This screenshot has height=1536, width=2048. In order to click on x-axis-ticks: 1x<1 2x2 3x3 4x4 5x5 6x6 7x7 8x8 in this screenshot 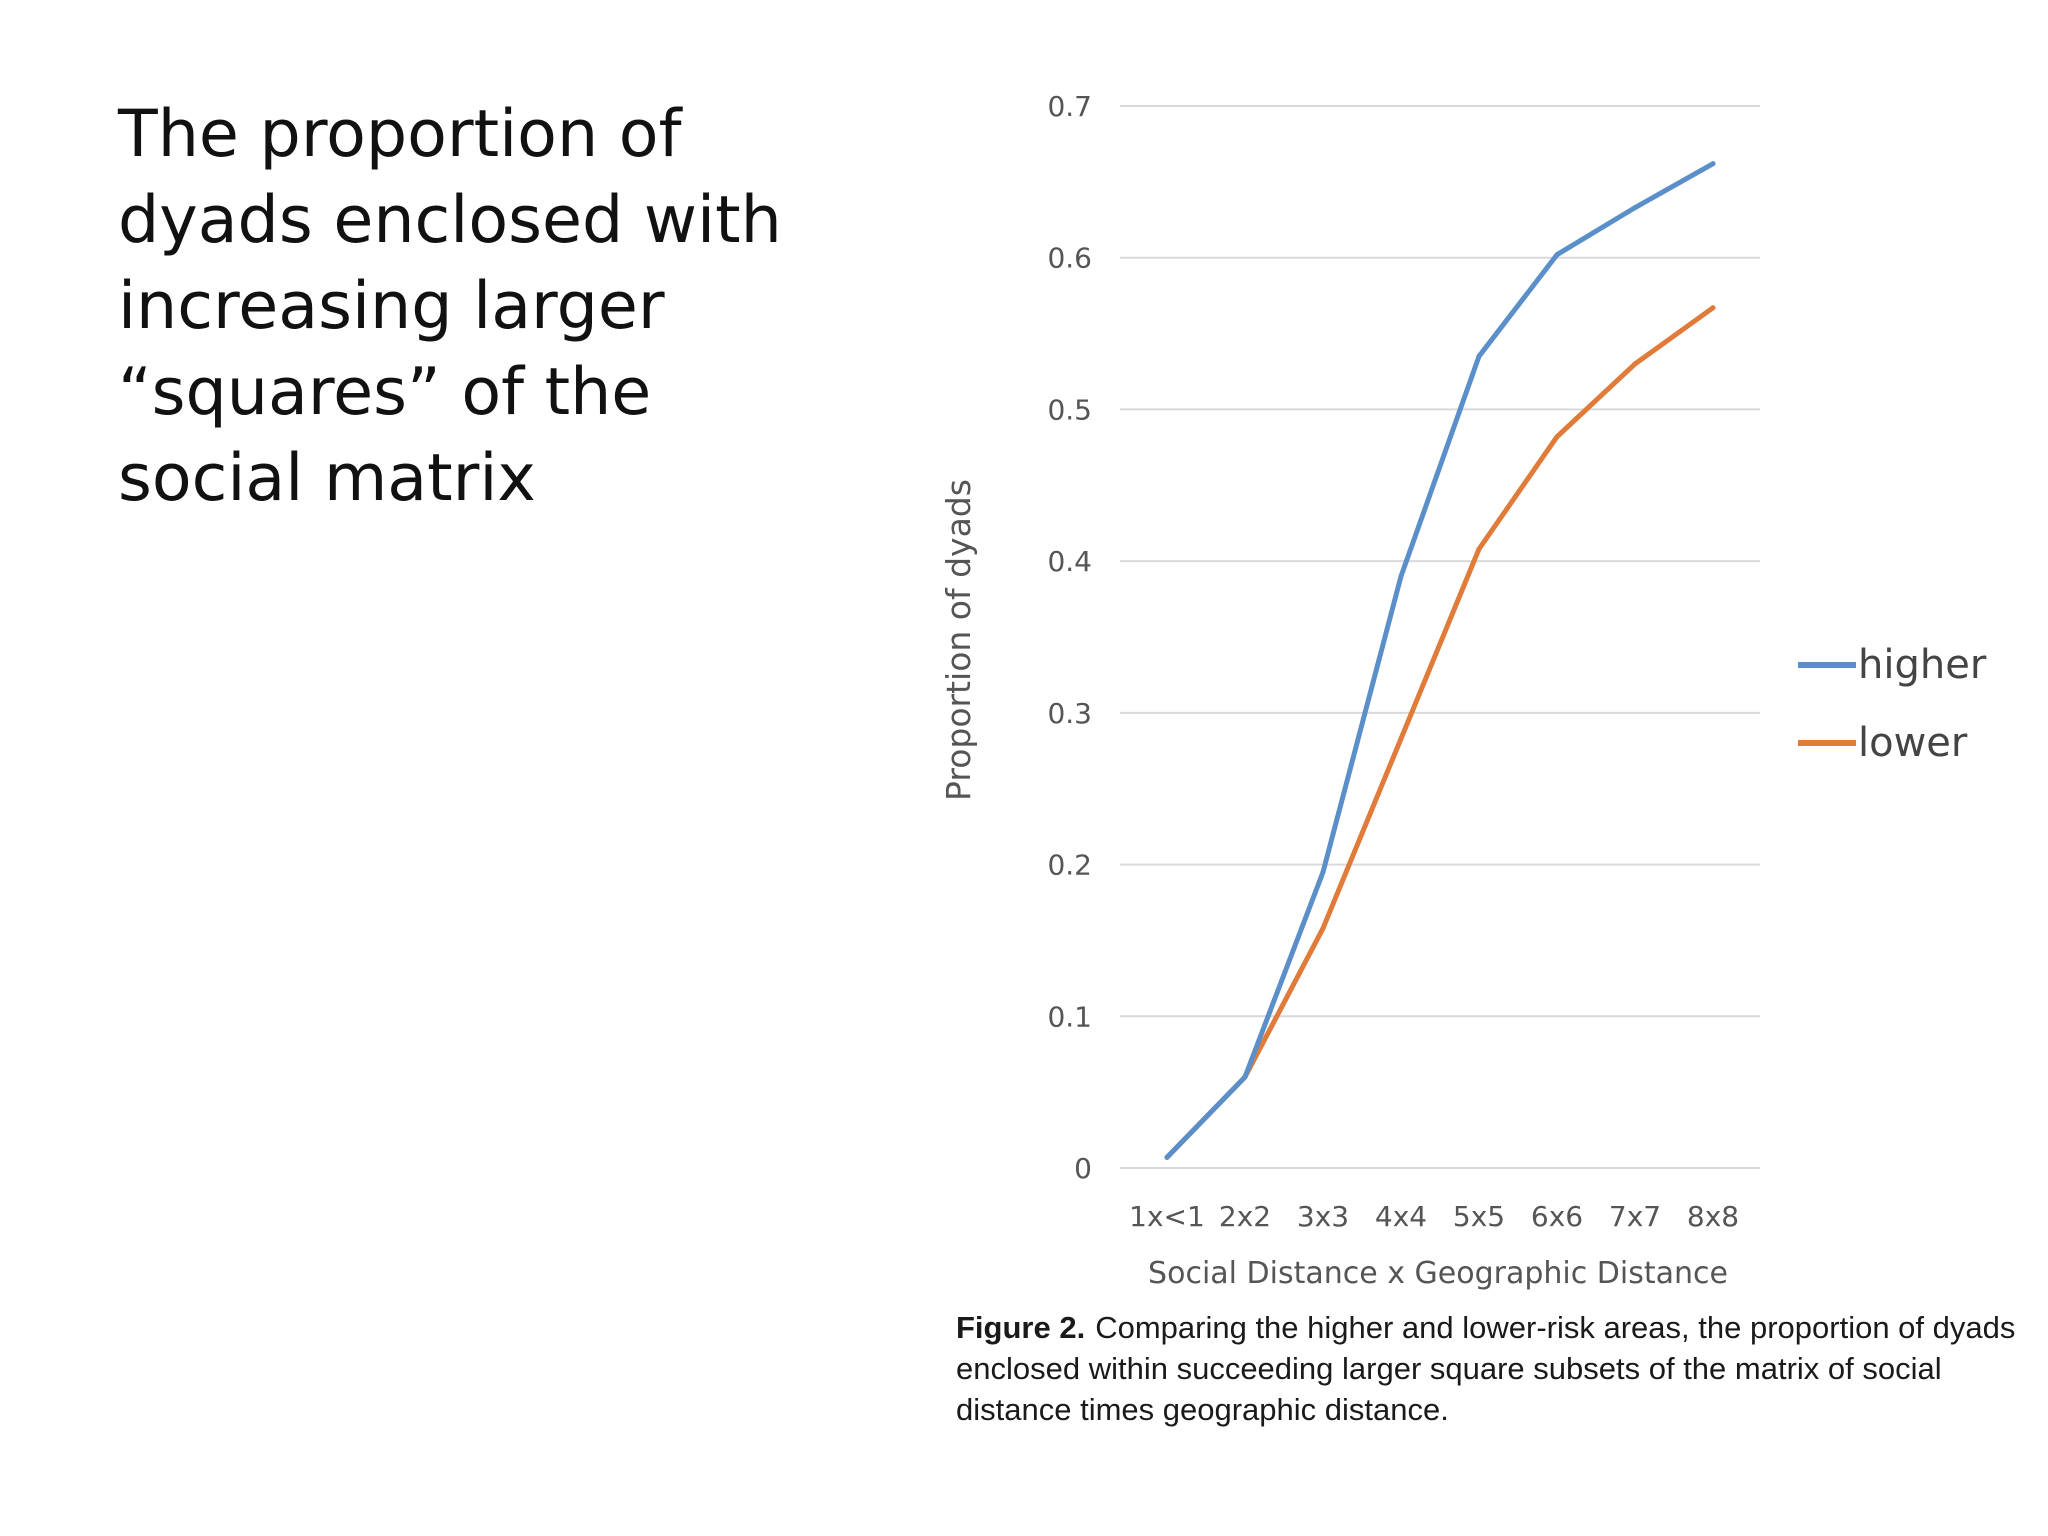, I will do `click(1434, 1216)`.